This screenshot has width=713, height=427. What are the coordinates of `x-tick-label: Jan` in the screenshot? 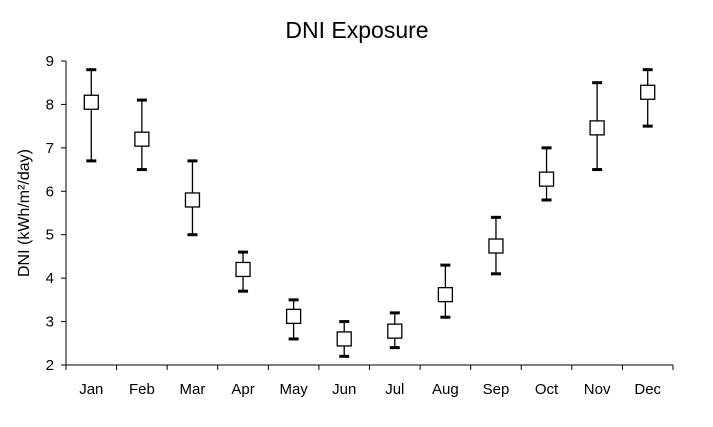 It's located at (91, 389).